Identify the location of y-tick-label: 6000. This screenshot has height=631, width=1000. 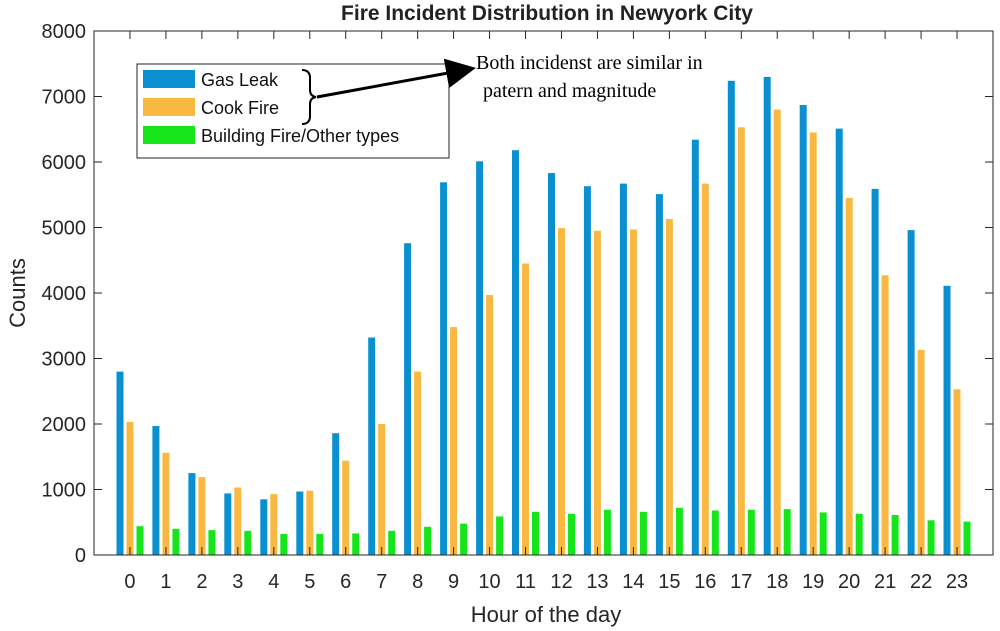
(64, 163).